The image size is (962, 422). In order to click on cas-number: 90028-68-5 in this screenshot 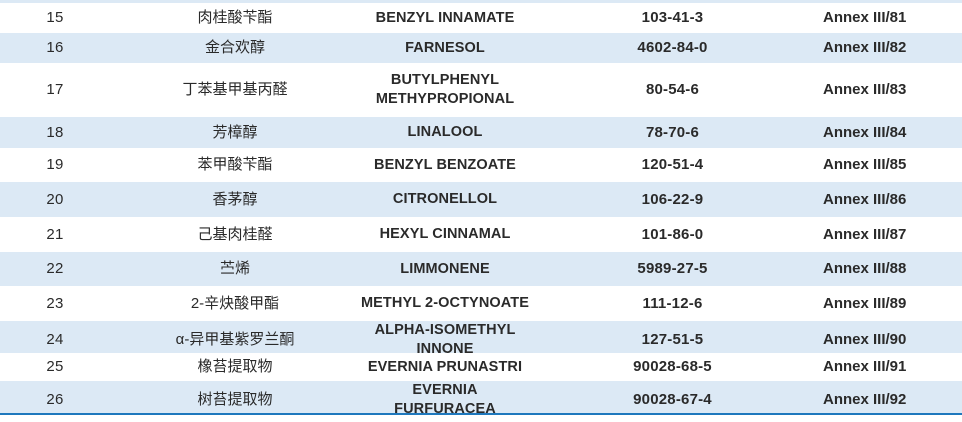, I will do `click(672, 367)`.